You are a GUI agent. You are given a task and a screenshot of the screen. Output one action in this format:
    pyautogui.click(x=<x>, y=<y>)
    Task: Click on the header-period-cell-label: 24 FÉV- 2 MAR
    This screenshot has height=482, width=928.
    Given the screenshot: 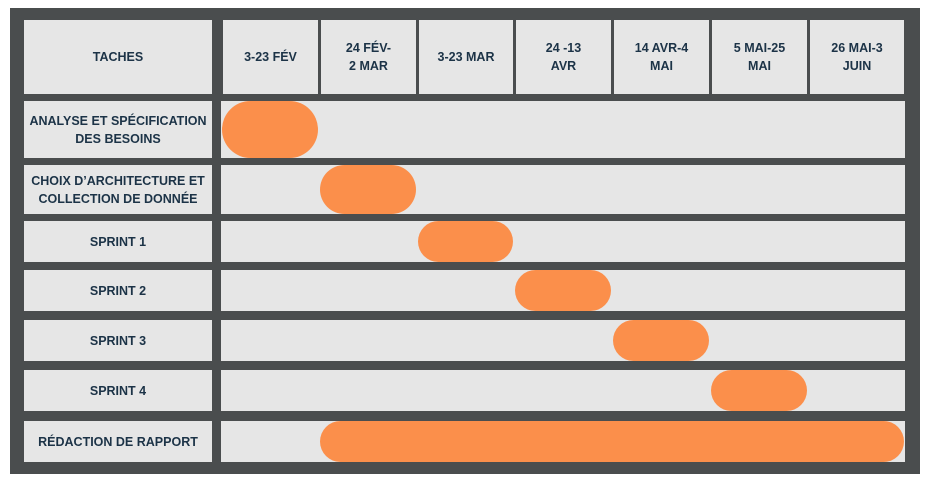 What is the action you would take?
    pyautogui.click(x=368, y=57)
    